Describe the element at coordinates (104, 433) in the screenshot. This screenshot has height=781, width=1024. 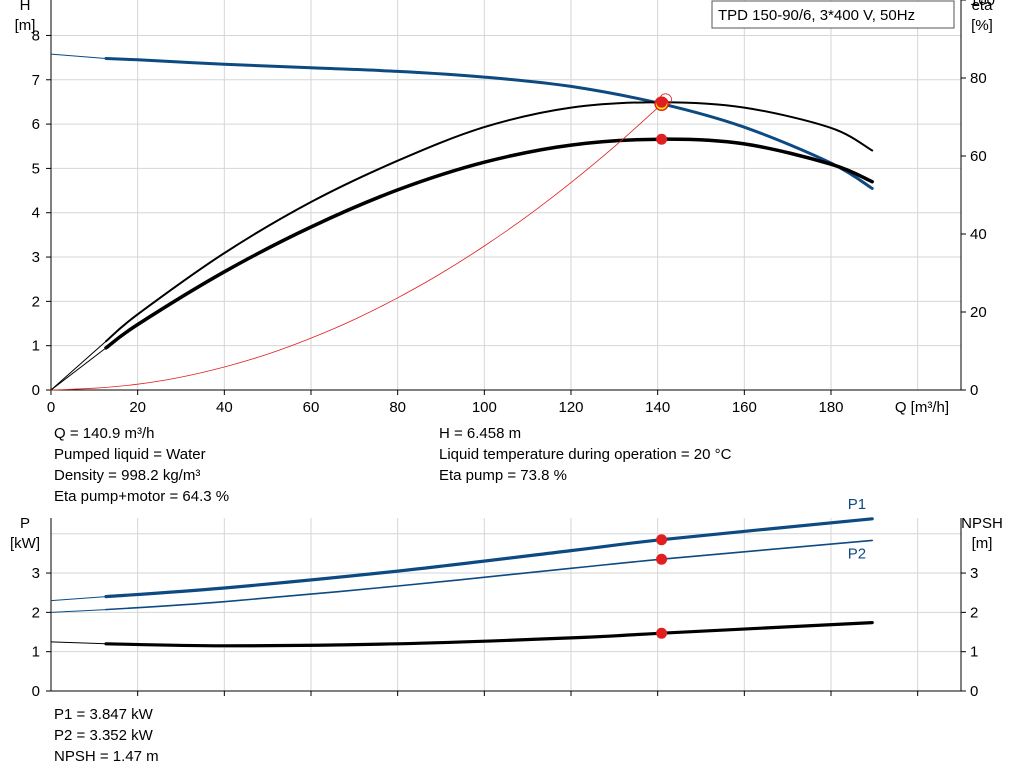
I see `flow-readout: Q = 140.9 m³/h` at that location.